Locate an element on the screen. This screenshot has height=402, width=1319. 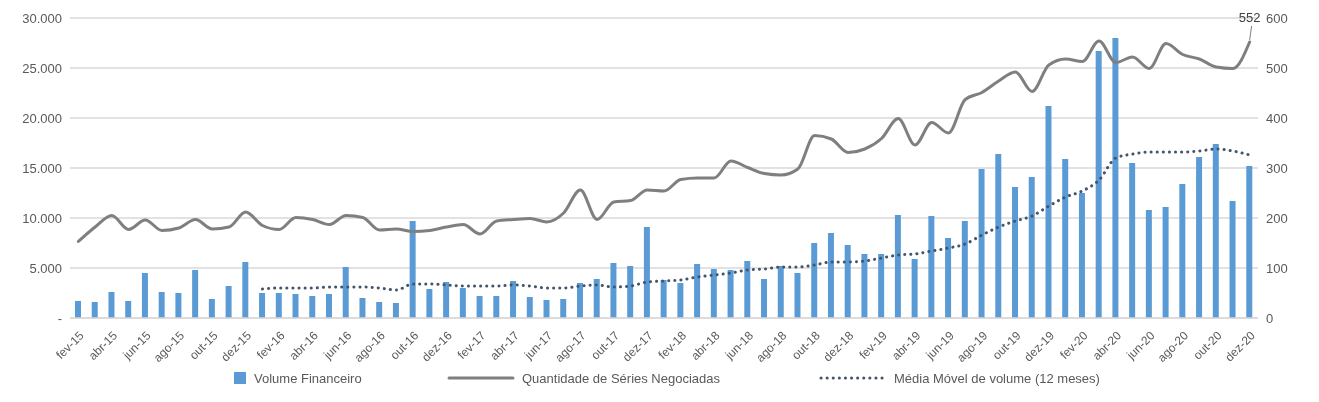
y-tick-label: 30.000 is located at coordinates (42, 18).